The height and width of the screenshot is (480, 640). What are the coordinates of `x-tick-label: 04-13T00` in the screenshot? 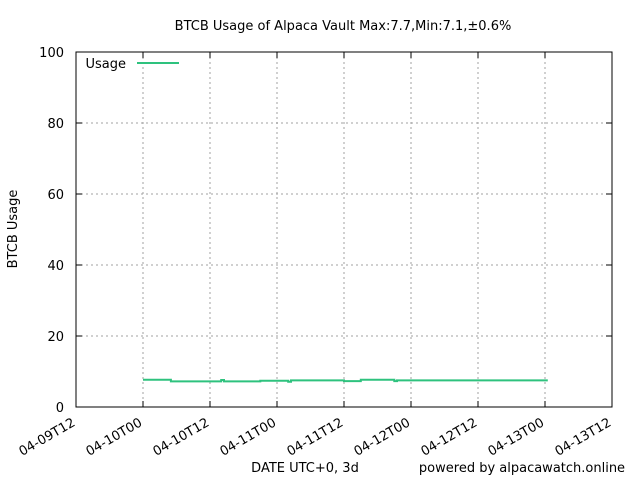 It's located at (516, 437).